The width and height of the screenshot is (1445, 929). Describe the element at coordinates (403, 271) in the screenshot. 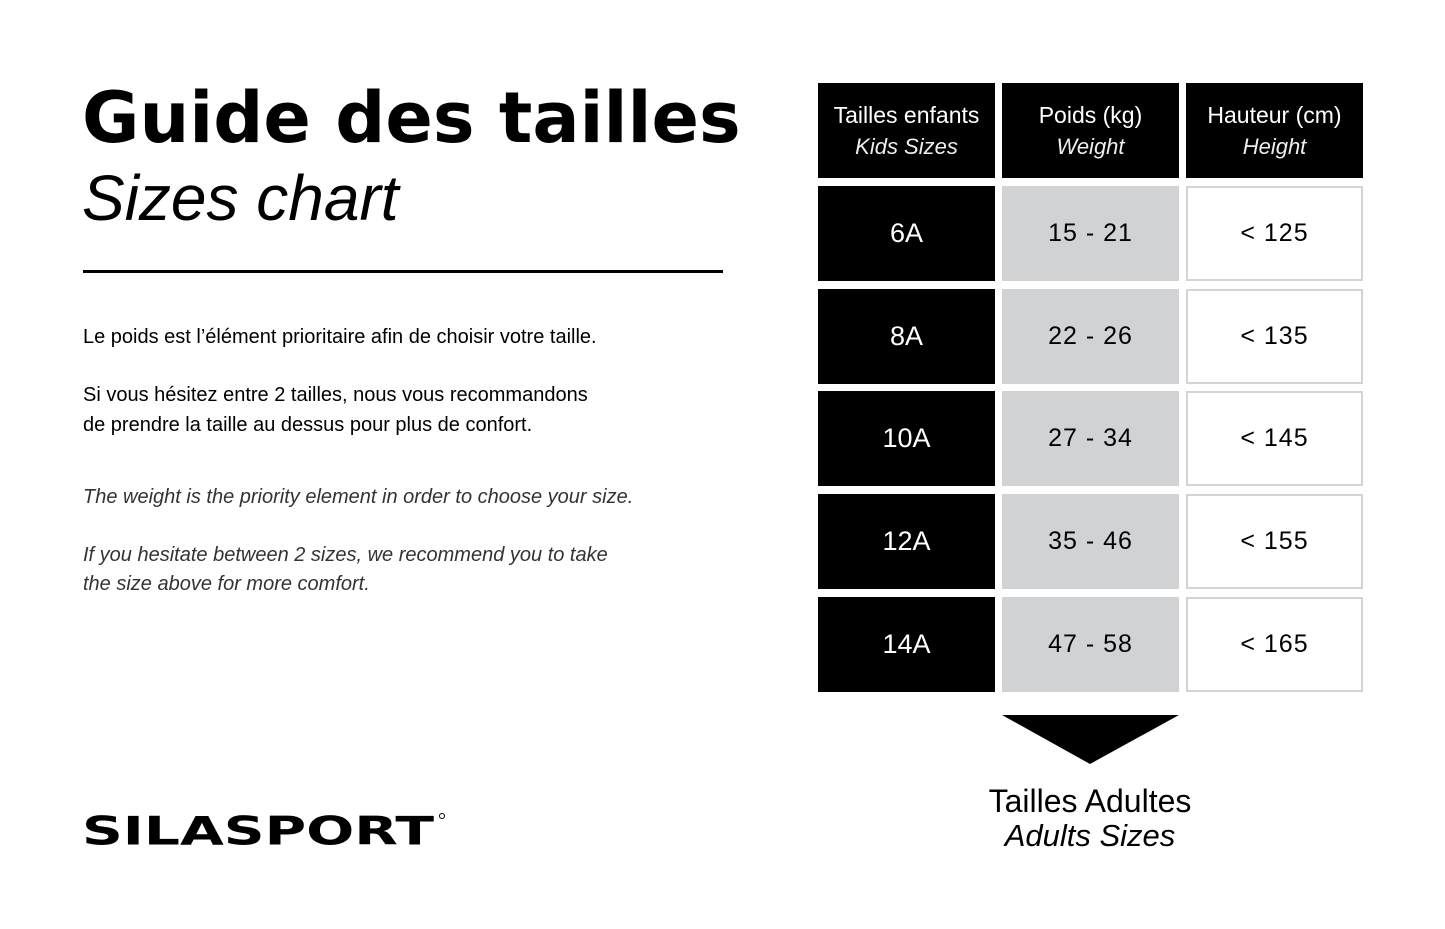

I see `divider` at that location.